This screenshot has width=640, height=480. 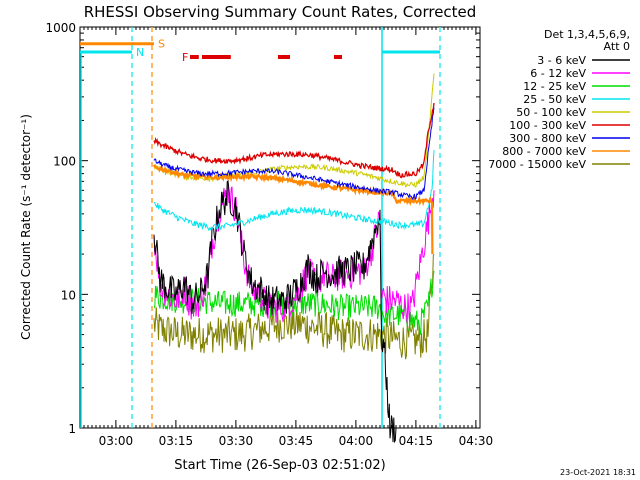 What do you see at coordinates (558, 73) in the screenshot?
I see `legend-label: 6 - 12 keV` at bounding box center [558, 73].